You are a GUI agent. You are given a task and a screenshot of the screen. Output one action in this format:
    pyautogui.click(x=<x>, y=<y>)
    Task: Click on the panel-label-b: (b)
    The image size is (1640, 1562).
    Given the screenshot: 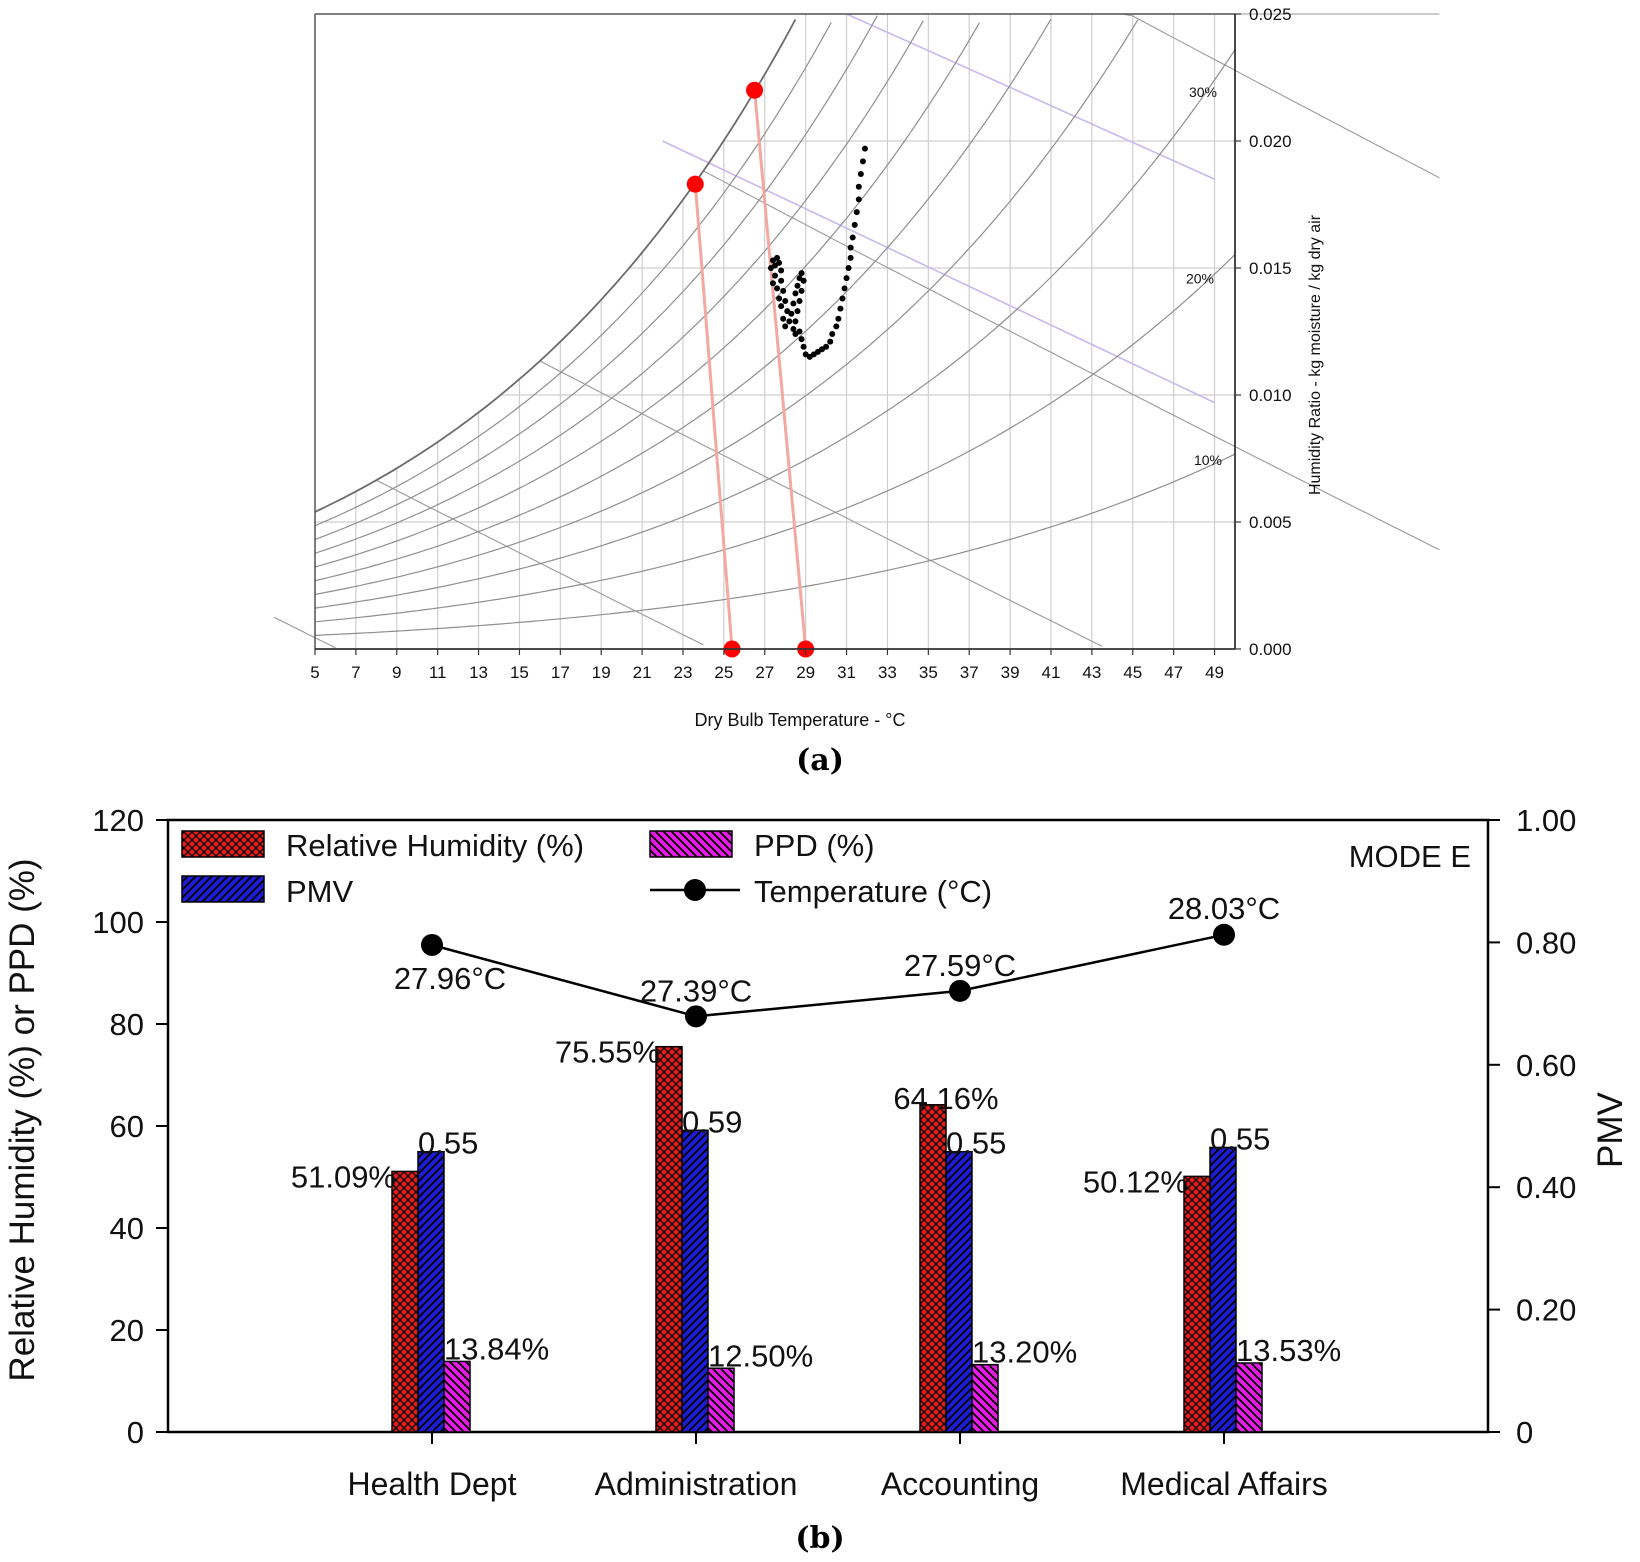 What is the action you would take?
    pyautogui.click(x=819, y=1538)
    